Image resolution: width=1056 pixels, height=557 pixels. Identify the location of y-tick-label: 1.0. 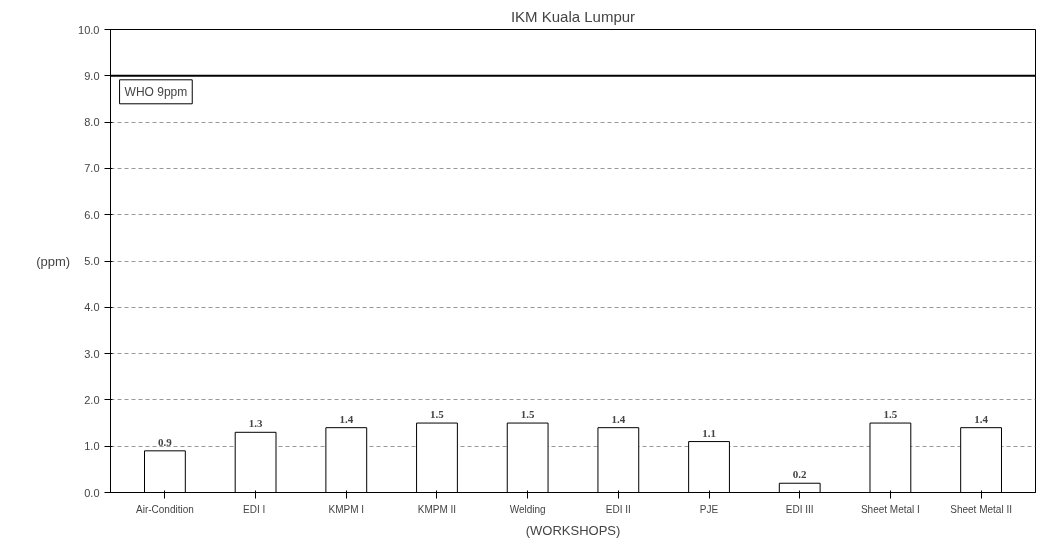
(92, 446).